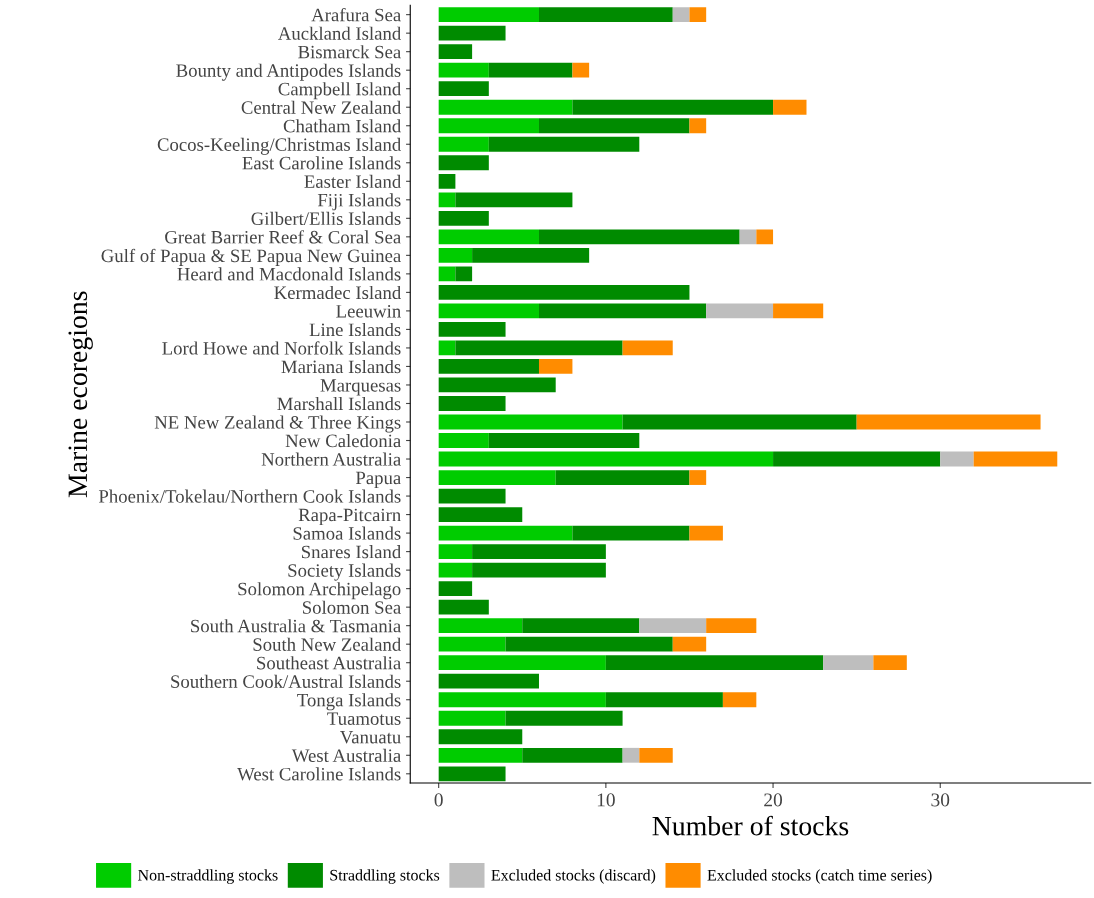 The height and width of the screenshot is (898, 1094). I want to click on y-tick-label: Lord Howe and Norfolk Islands, so click(281, 348).